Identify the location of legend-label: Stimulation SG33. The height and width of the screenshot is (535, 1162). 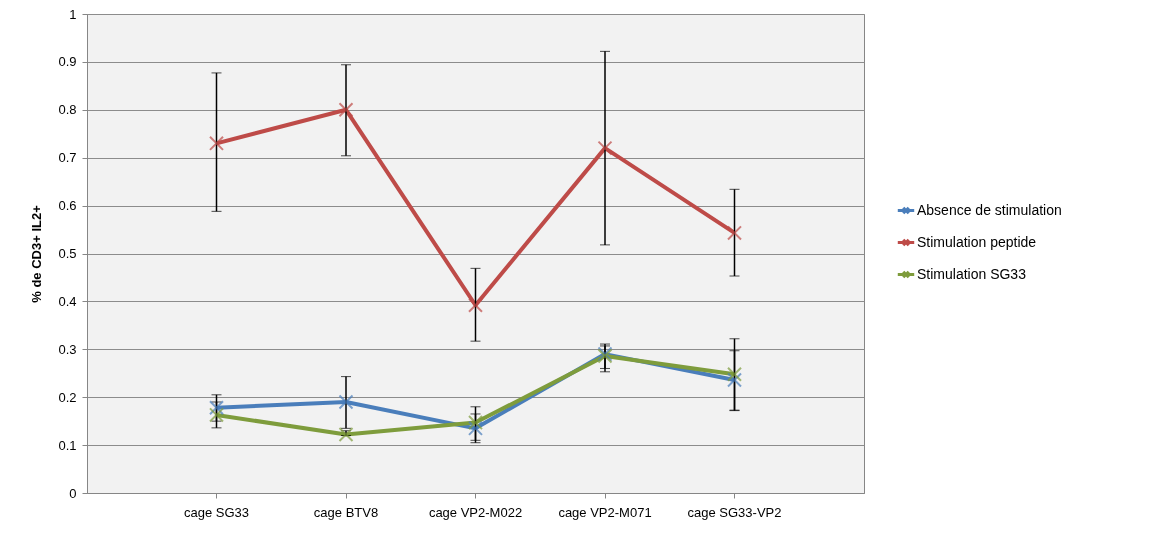
(972, 273).